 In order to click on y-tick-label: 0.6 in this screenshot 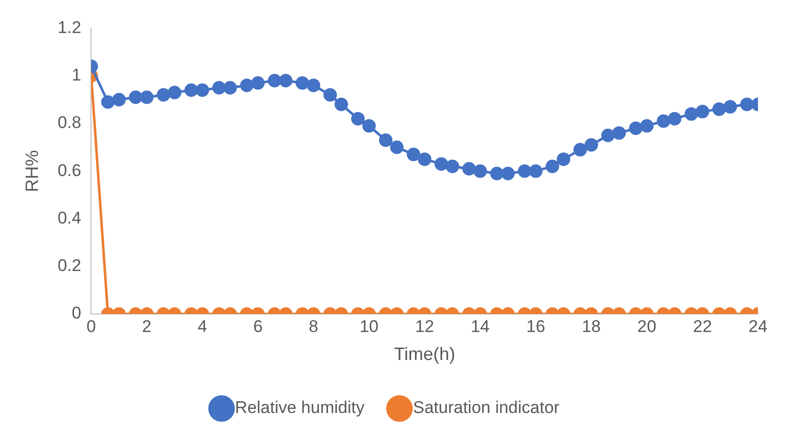, I will do `click(70, 170)`.